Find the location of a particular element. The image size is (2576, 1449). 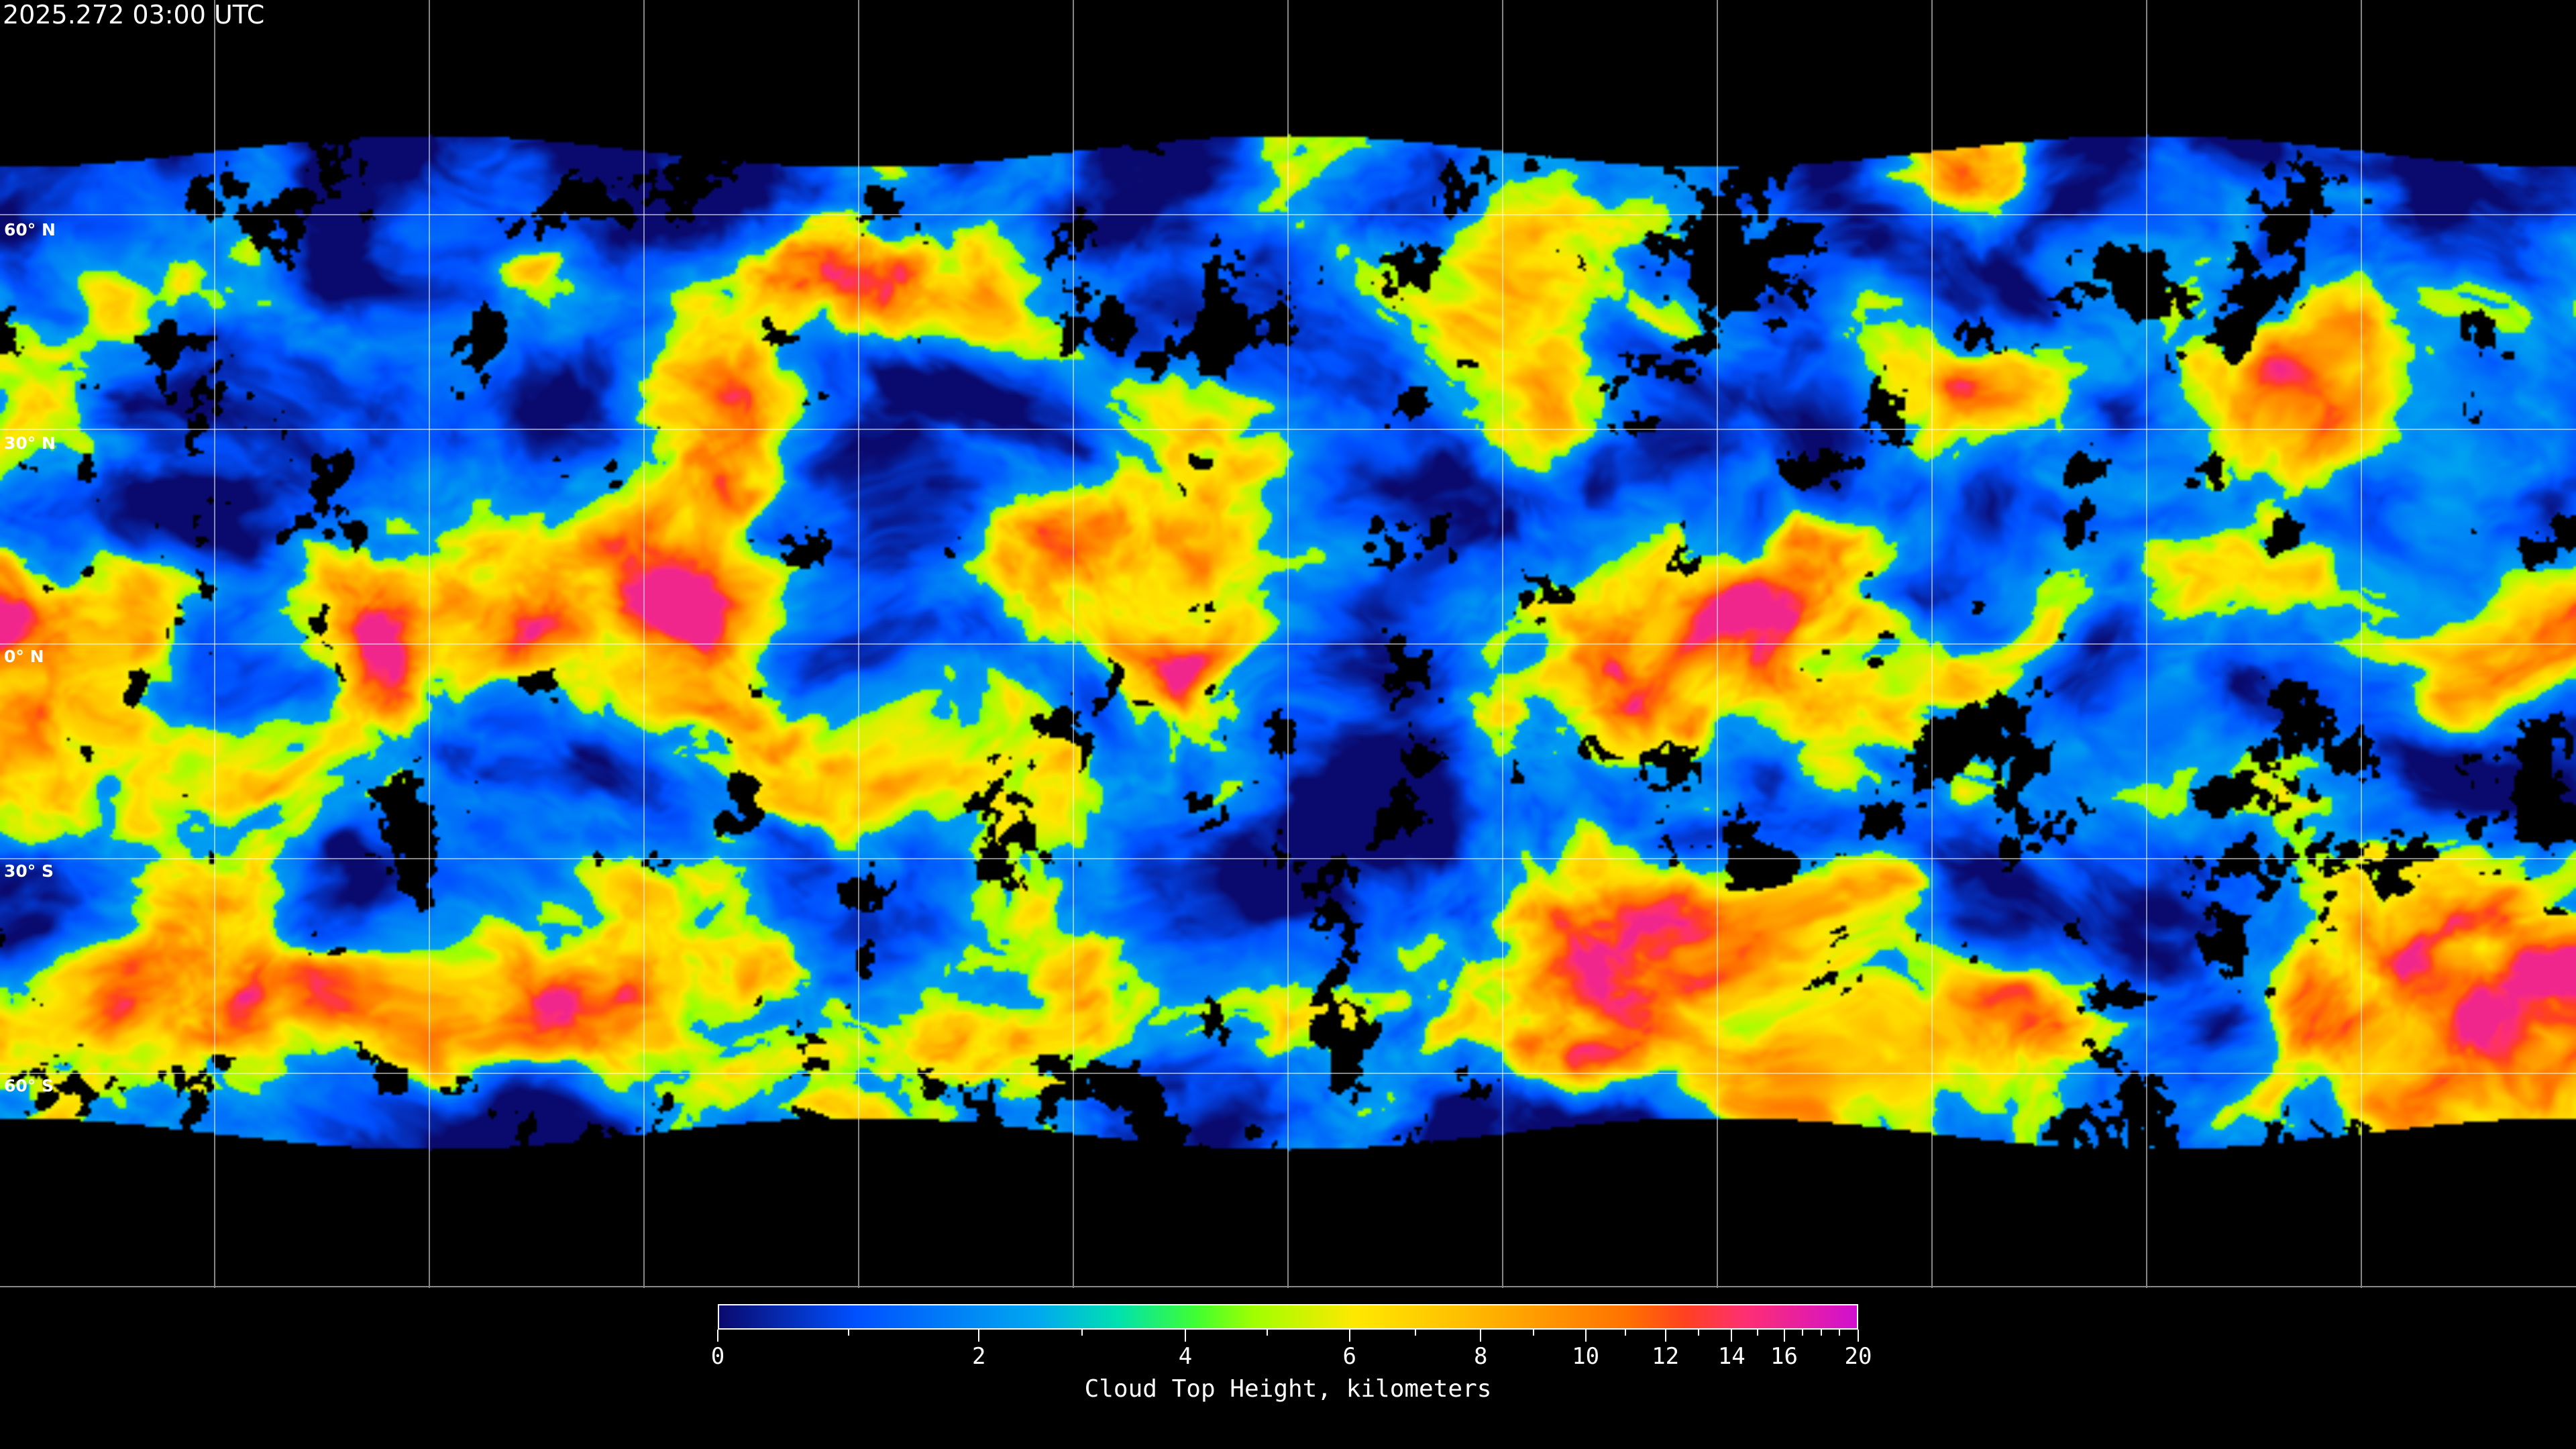

lat-label-60s: 60° S is located at coordinates (29, 1085).